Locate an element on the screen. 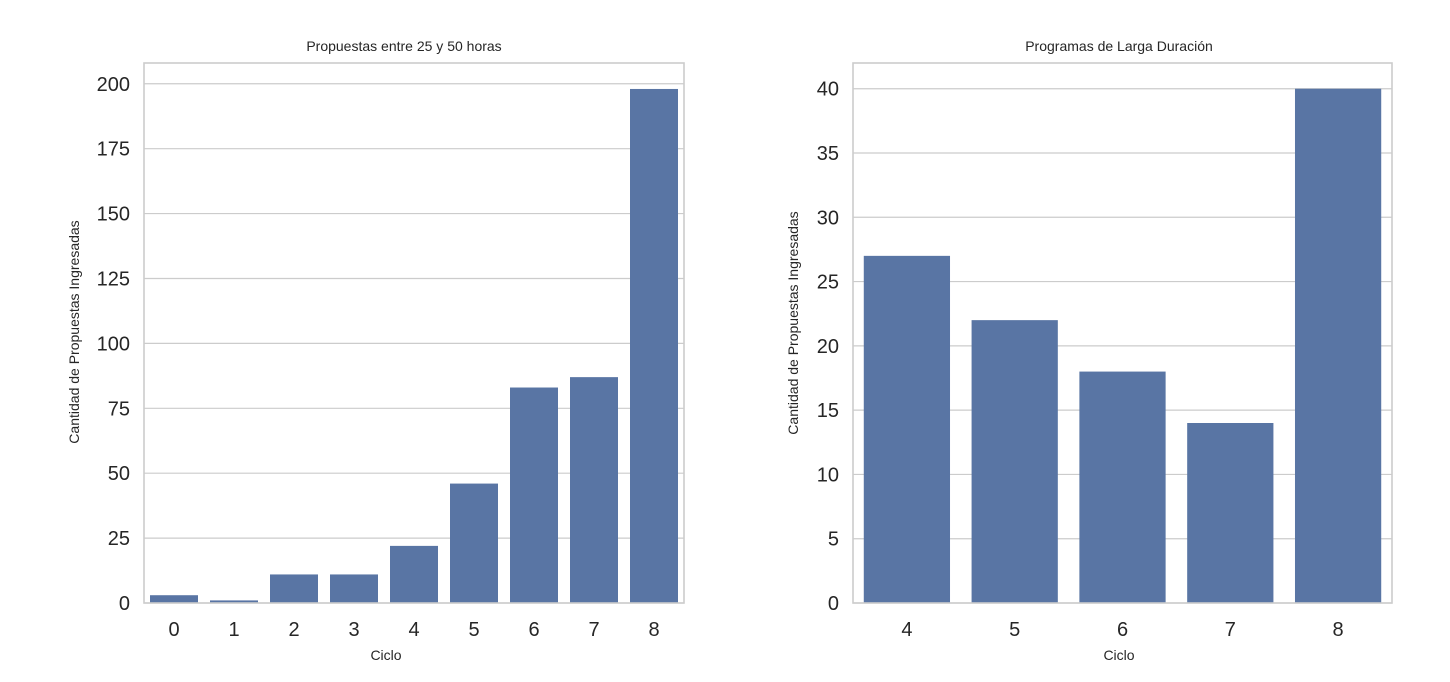 The image size is (1450, 682). y-tick-label: 175 is located at coordinates (113, 150).